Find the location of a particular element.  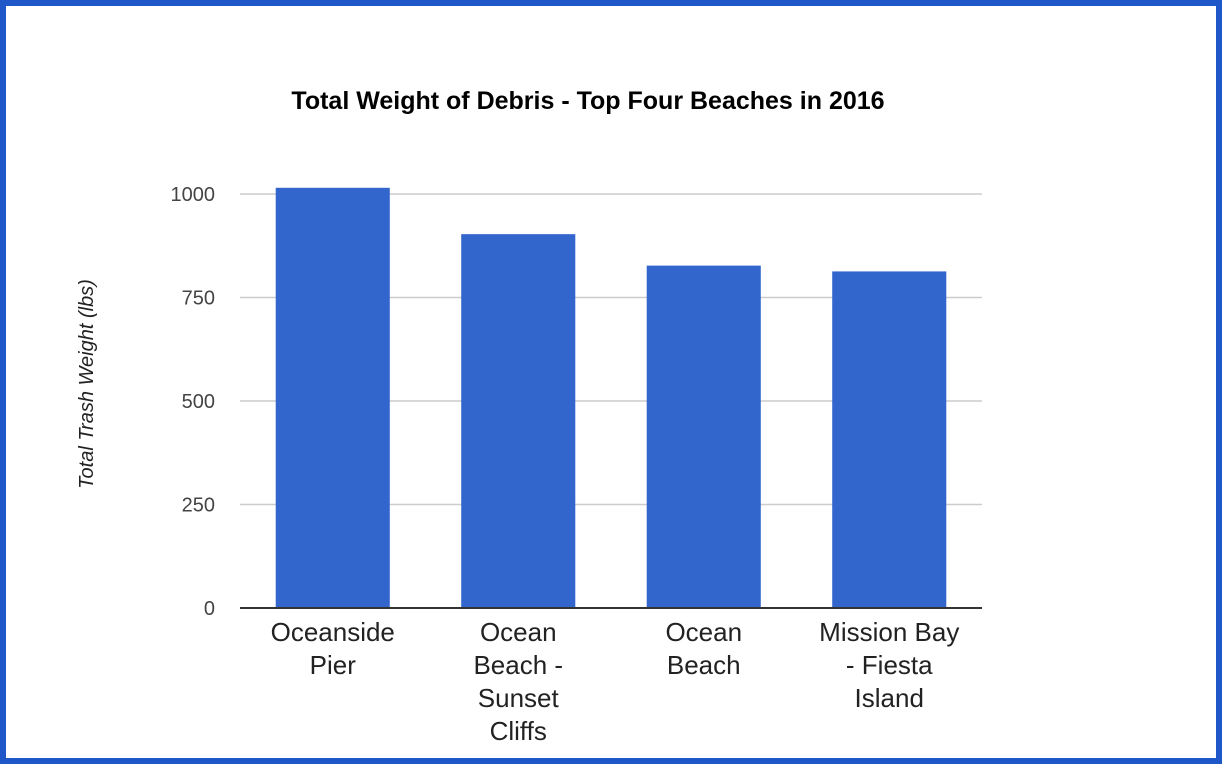

y-axis-ticks: 0 250 500 750 1000 is located at coordinates (193, 402).